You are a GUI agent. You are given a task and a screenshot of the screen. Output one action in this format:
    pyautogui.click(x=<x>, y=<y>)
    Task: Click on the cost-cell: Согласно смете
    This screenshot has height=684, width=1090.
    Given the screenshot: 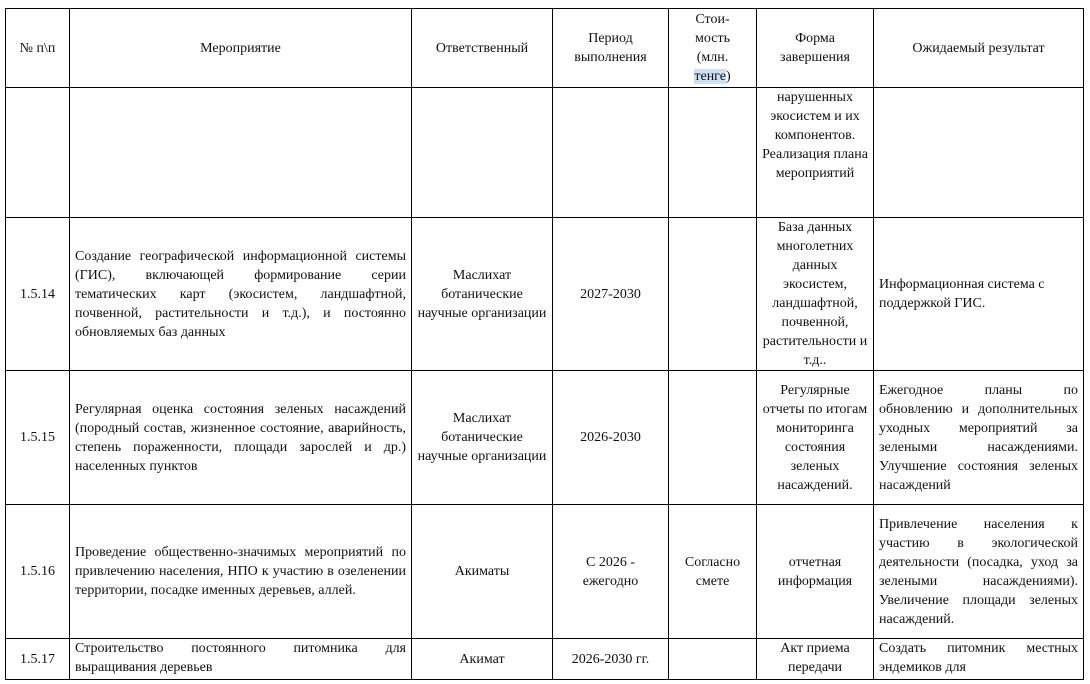 What is the action you would take?
    pyautogui.click(x=712, y=571)
    